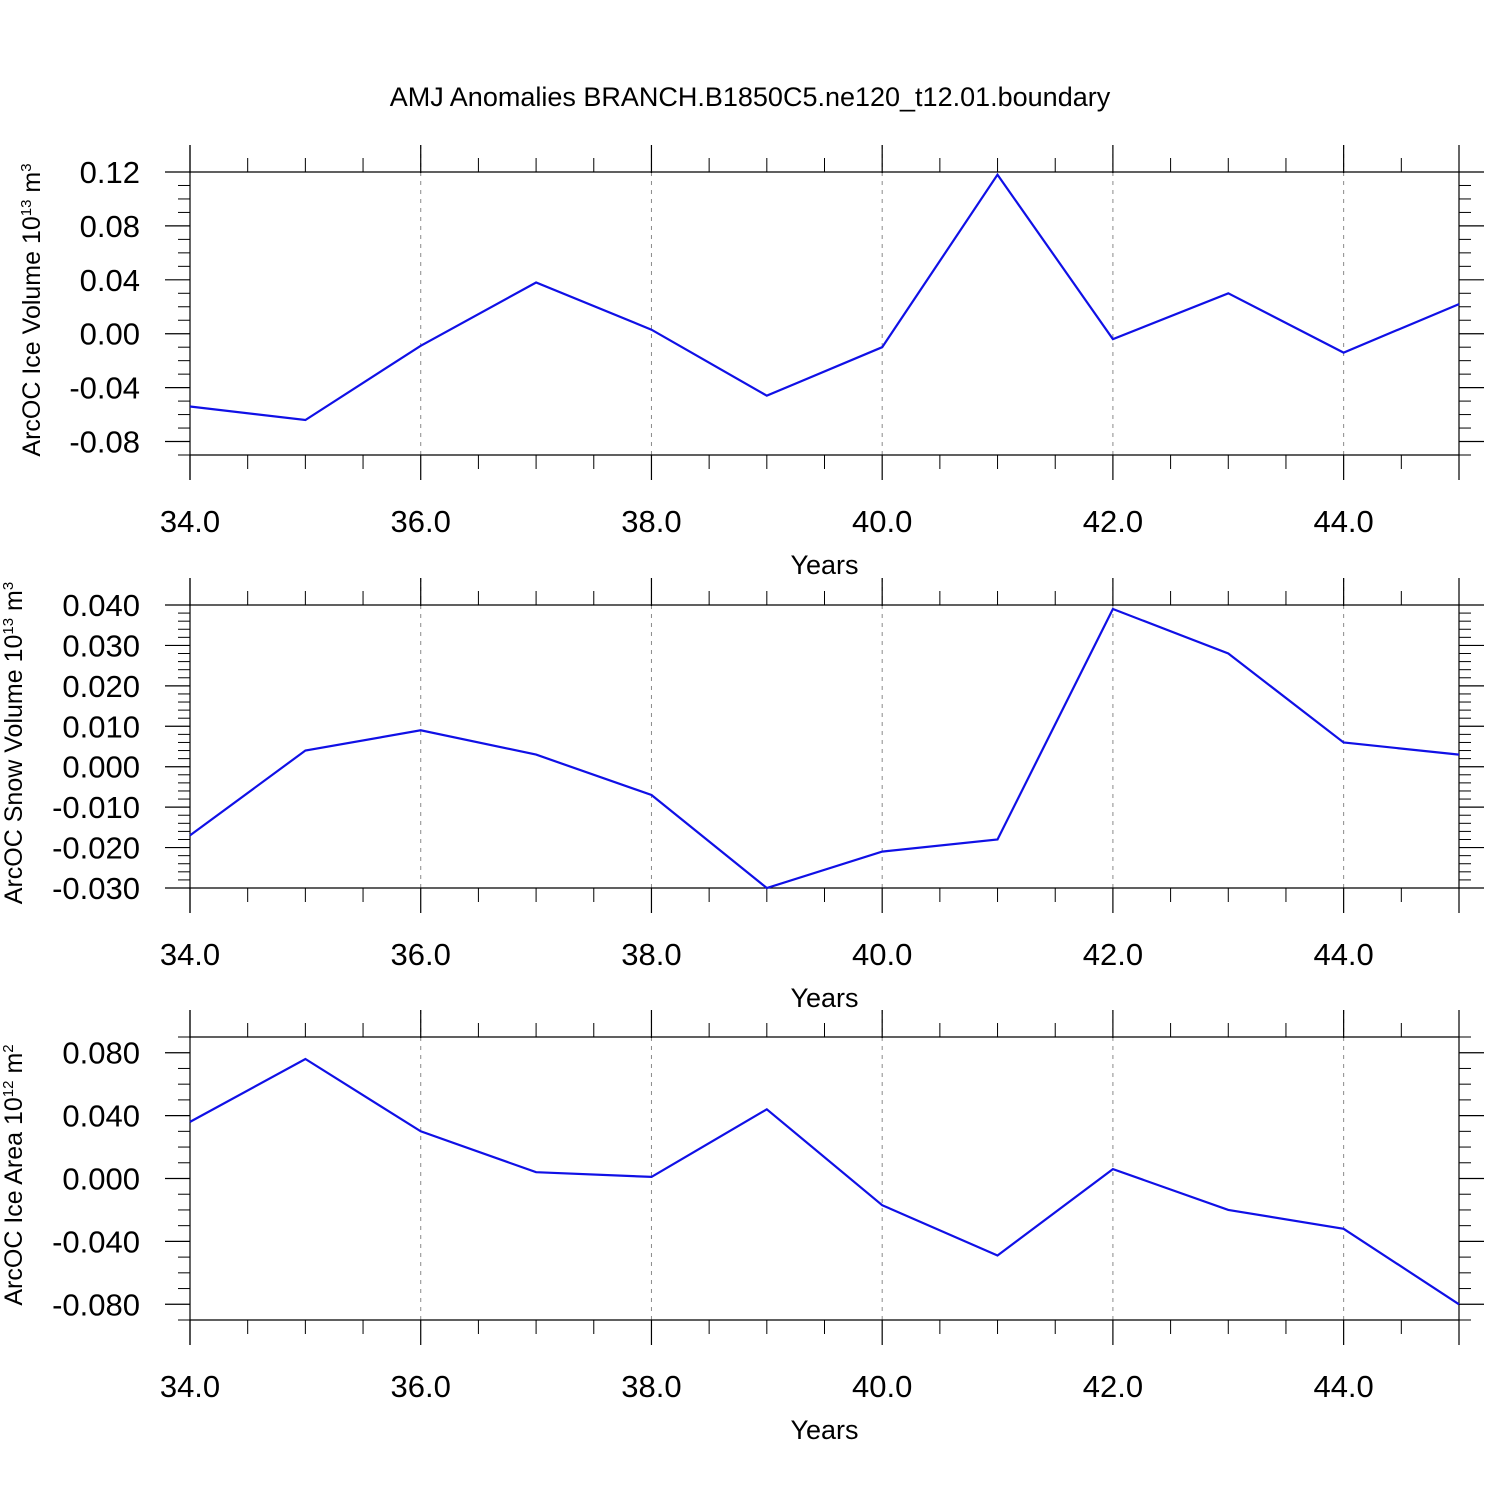 This screenshot has width=1500, height=1505. I want to click on y-axis-label: ArcOC Ice Area 1012 m2, so click(14, 1174).